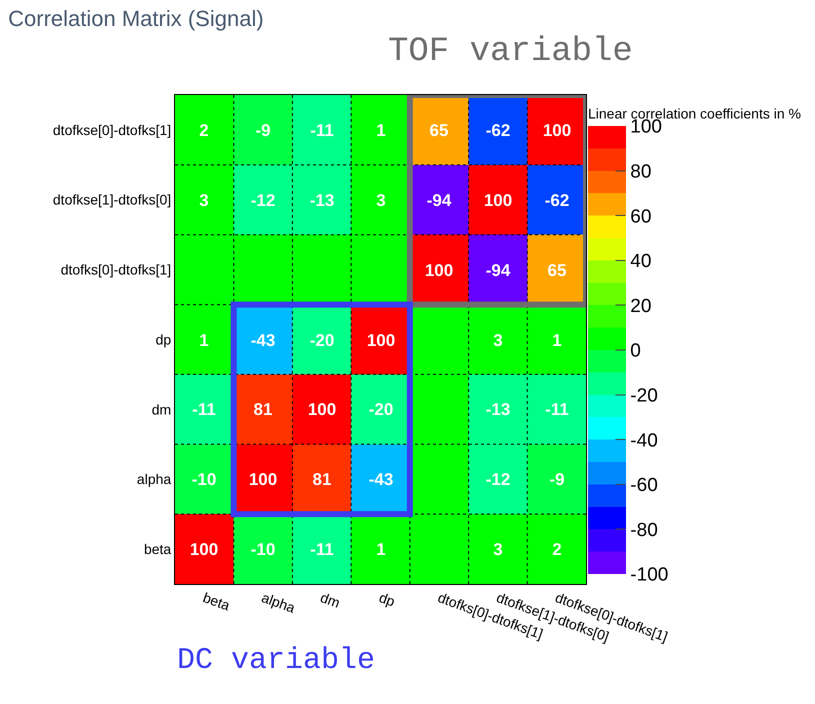 The height and width of the screenshot is (704, 815). I want to click on color-bar-label: -60, so click(644, 485).